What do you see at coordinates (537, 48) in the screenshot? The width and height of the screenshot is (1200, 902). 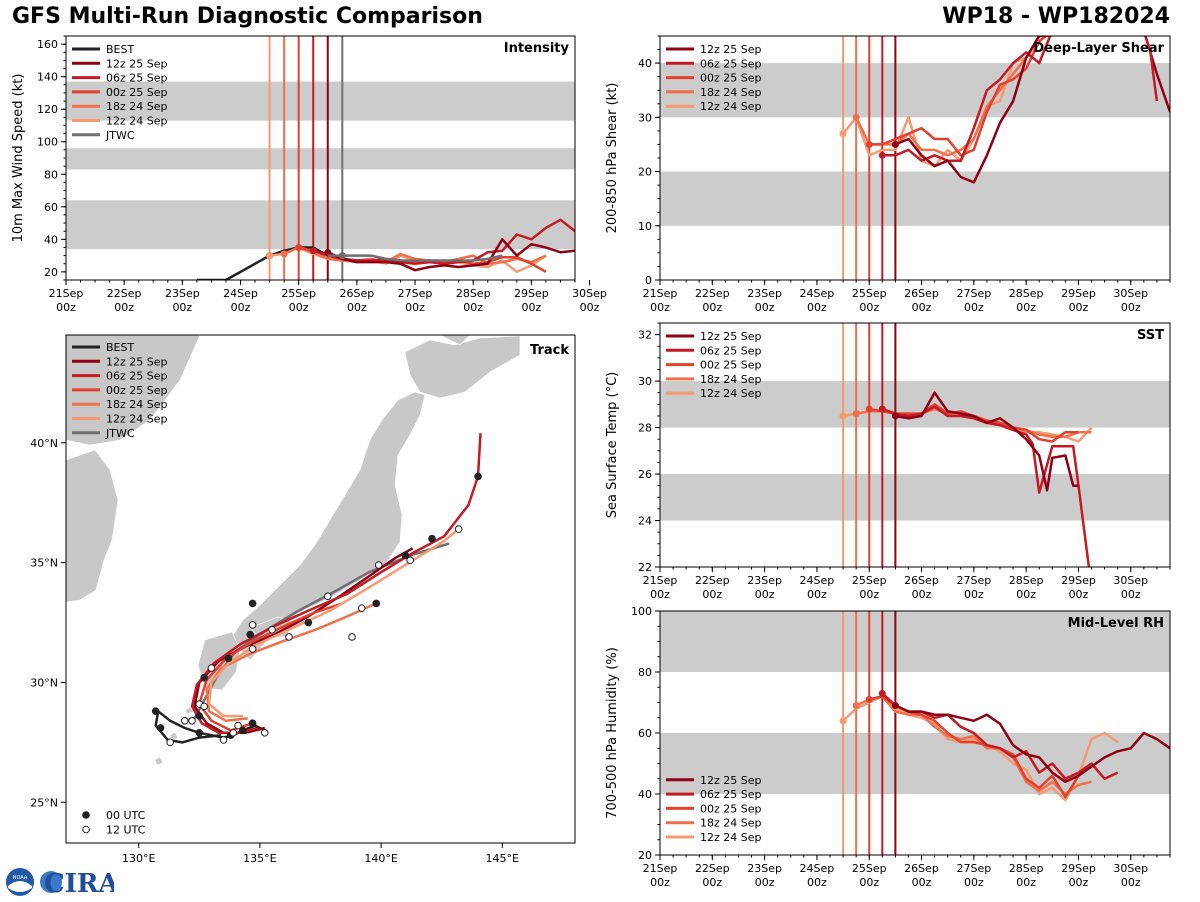 I see `panel-title: Intensity` at bounding box center [537, 48].